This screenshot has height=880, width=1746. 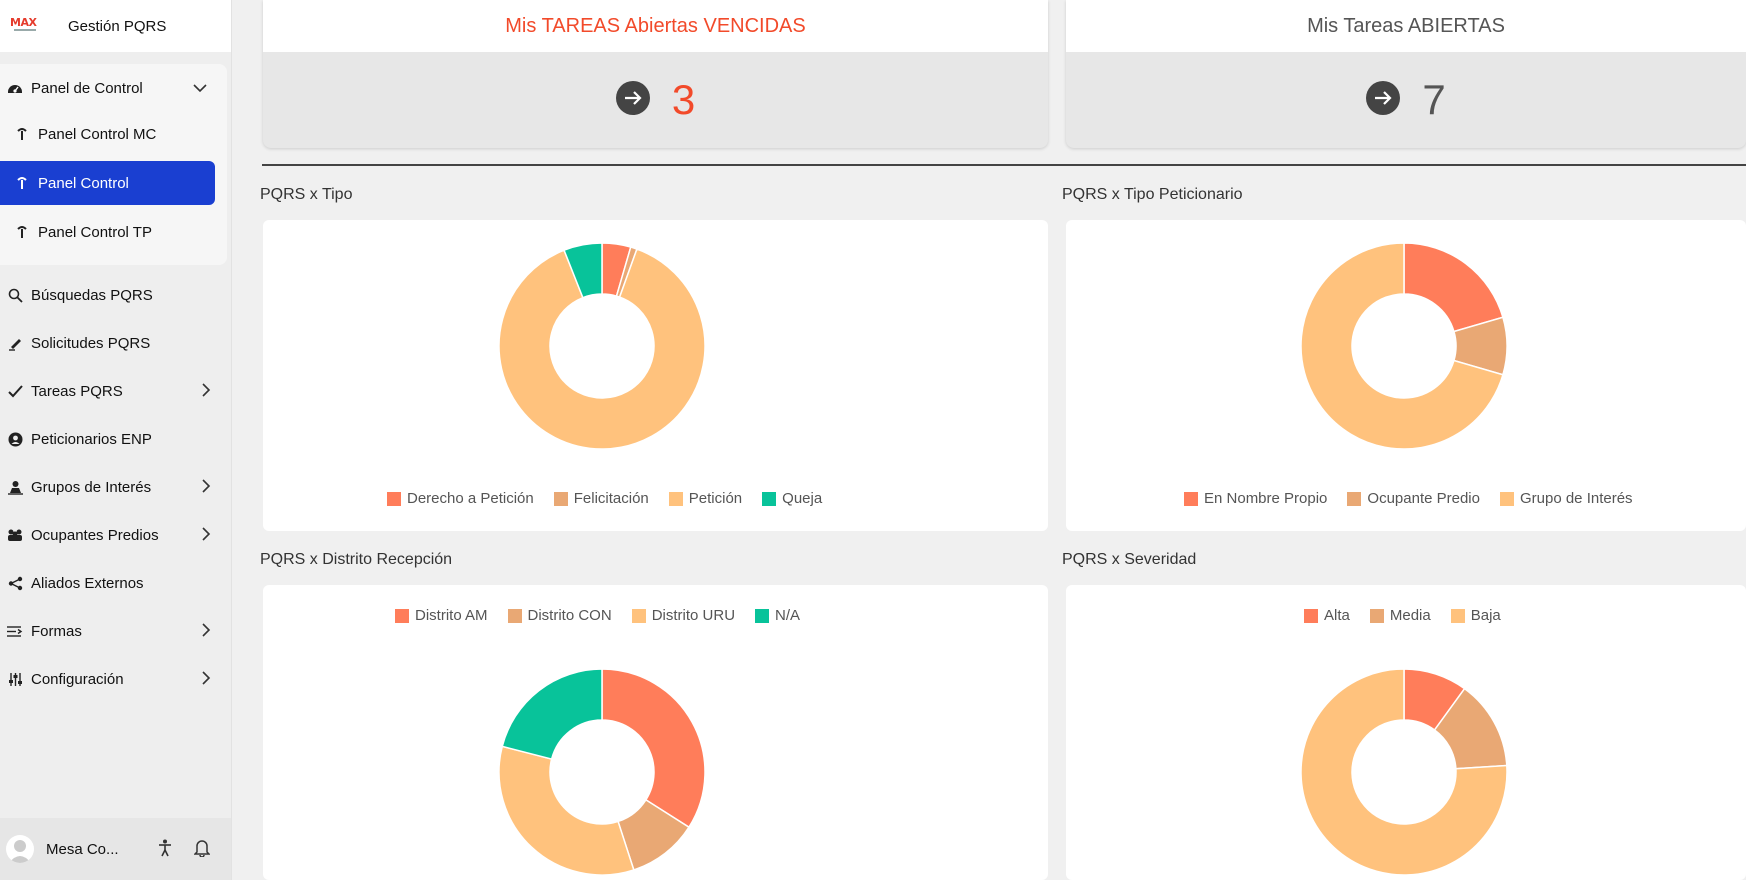 I want to click on chart-card-severidad: Alta Media Baja, so click(x=1406, y=732).